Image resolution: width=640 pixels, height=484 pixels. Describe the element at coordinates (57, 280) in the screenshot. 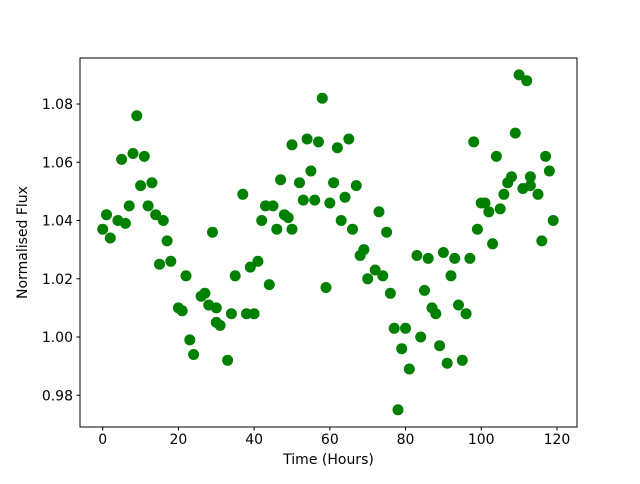

I see `y-tick-label: 1.02` at that location.